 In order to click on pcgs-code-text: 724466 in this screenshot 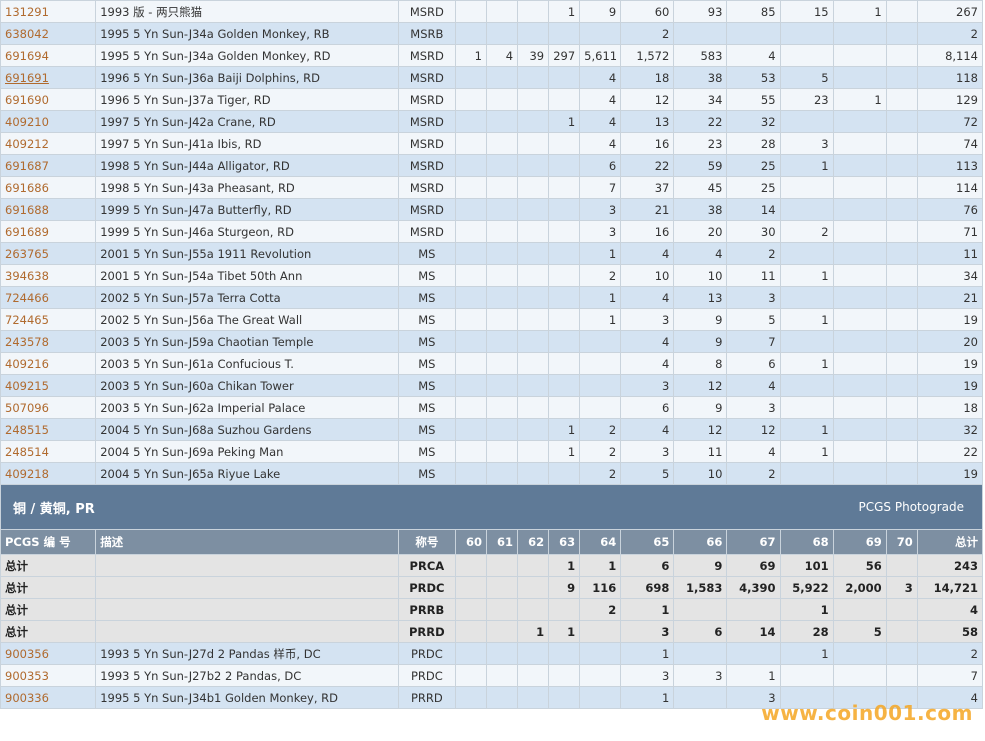, I will do `click(27, 297)`.